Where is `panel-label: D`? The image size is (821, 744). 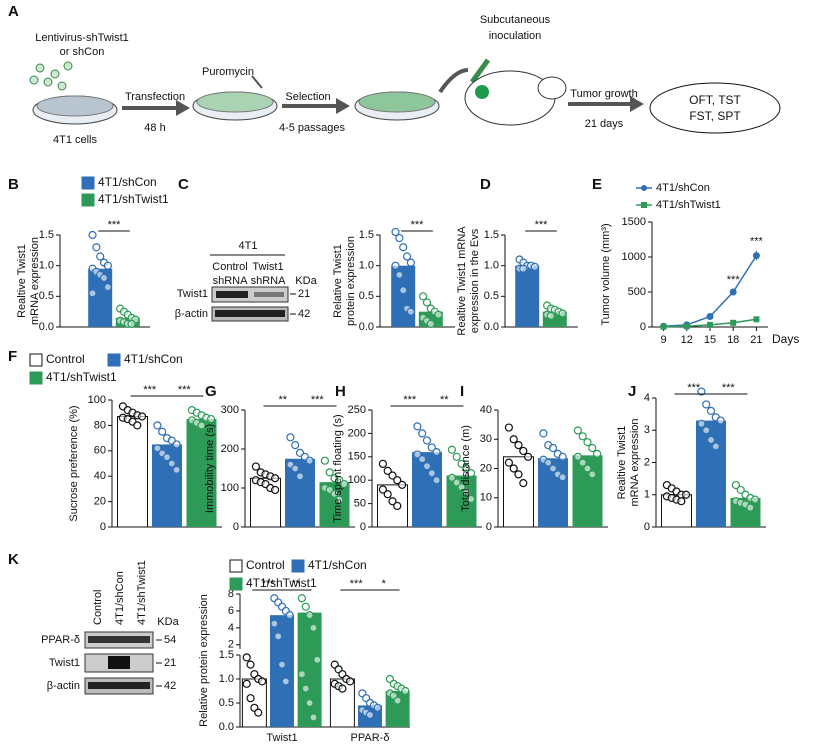 panel-label: D is located at coordinates (485, 184).